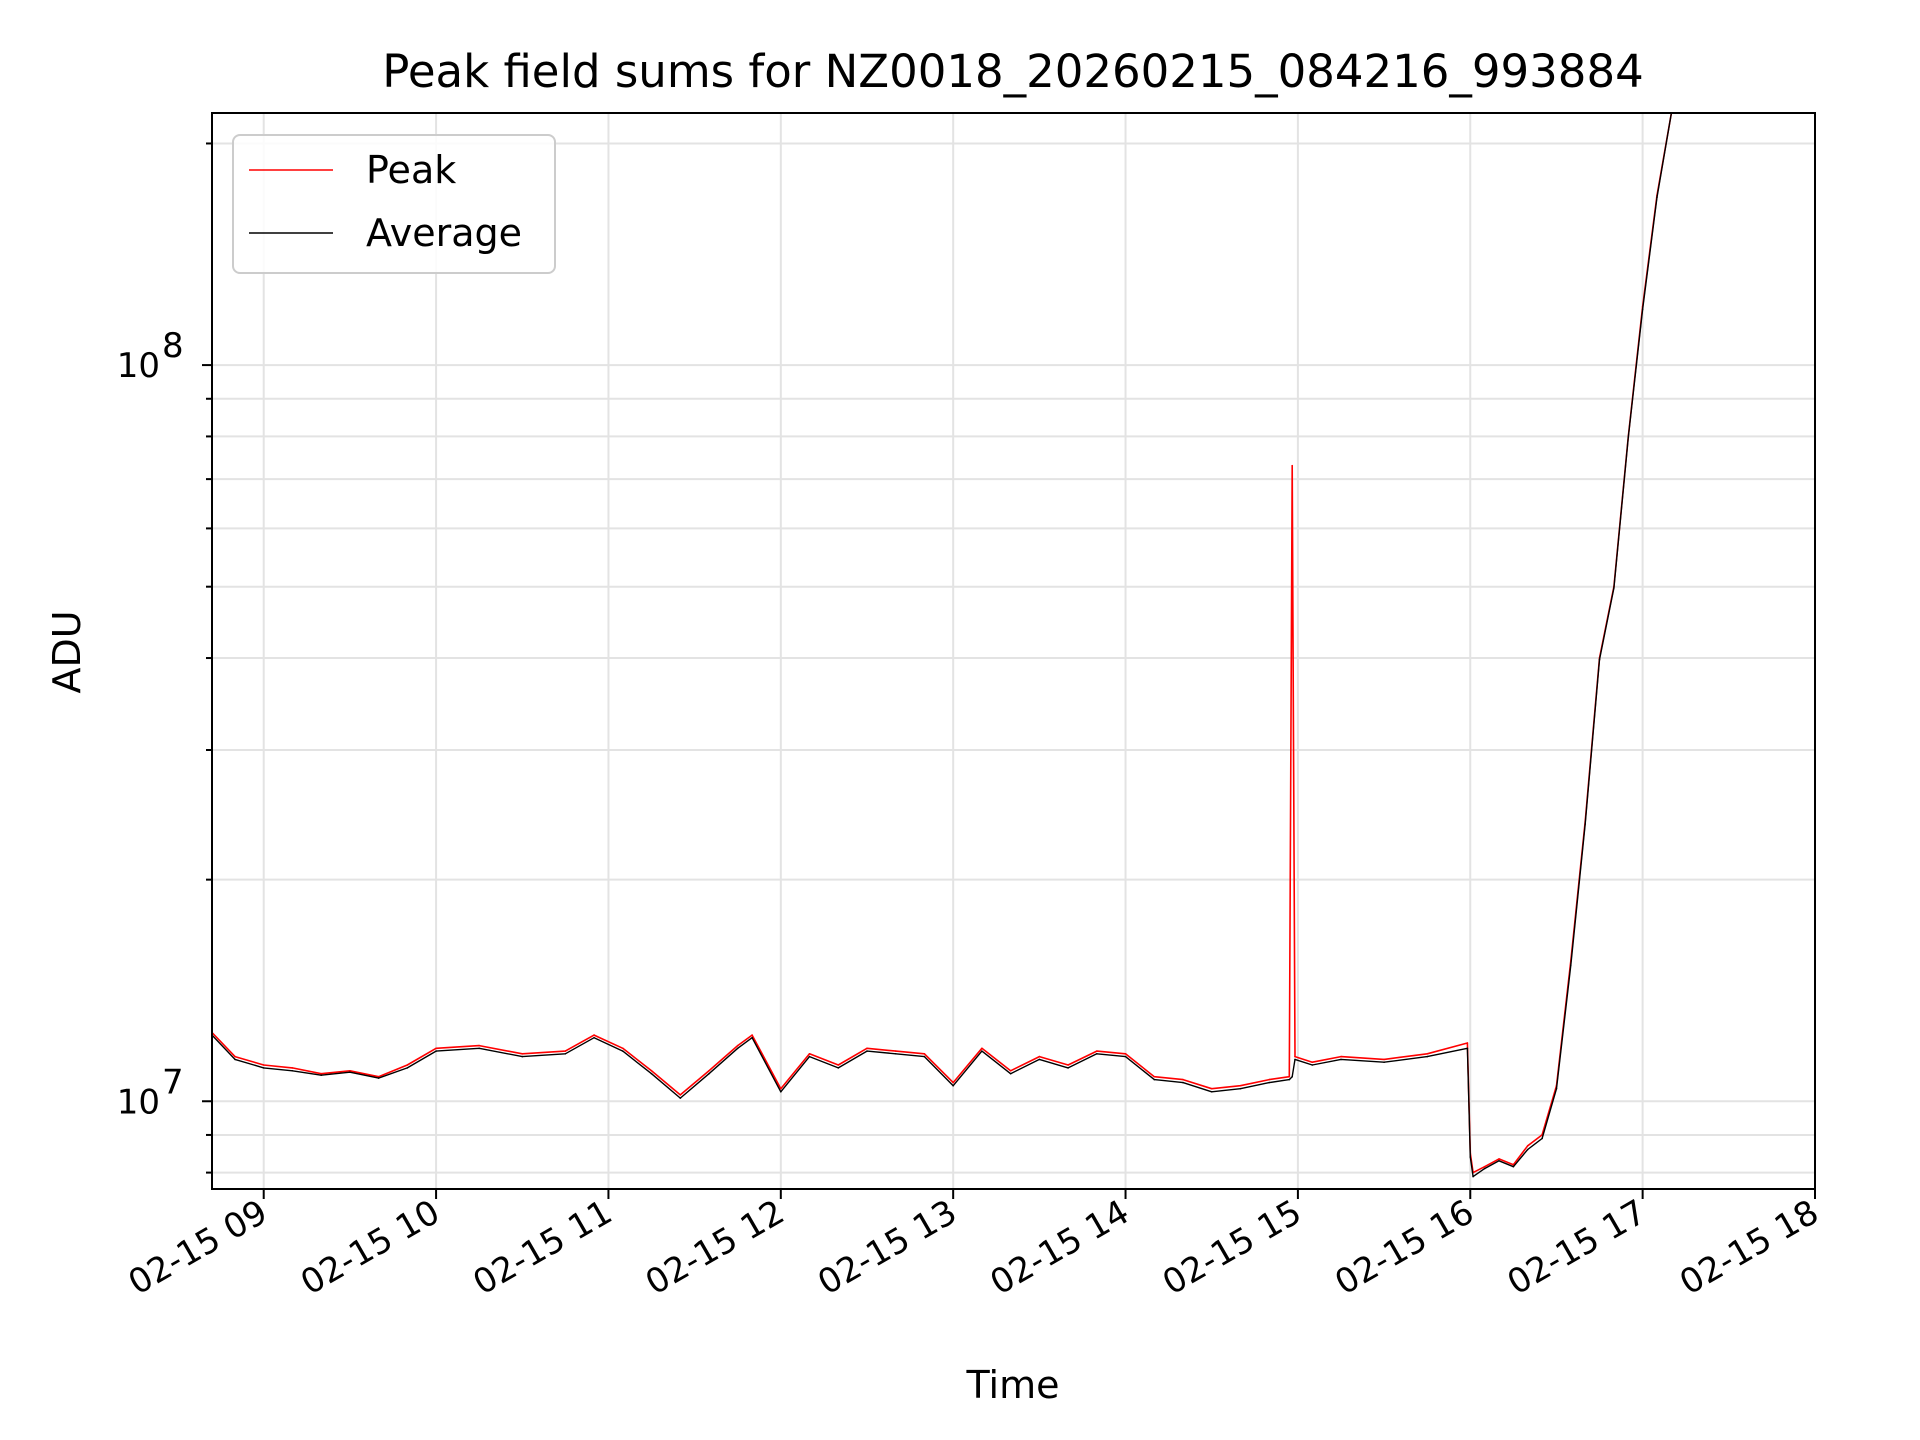  What do you see at coordinates (173, 346) in the screenshot?
I see `y-tick-label-exponent: 8` at bounding box center [173, 346].